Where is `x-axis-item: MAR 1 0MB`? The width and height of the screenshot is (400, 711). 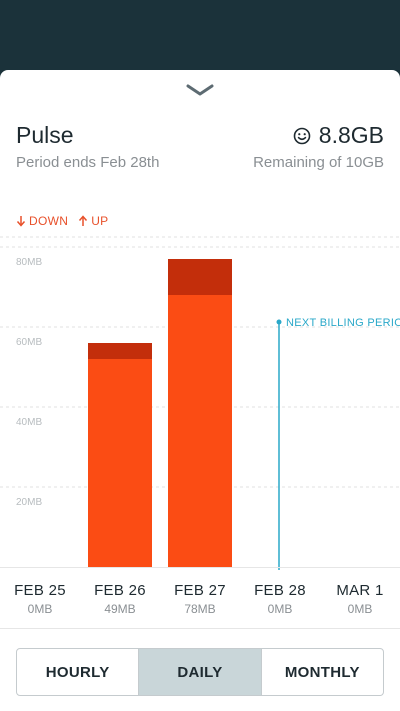 x-axis-item: MAR 1 0MB is located at coordinates (360, 599).